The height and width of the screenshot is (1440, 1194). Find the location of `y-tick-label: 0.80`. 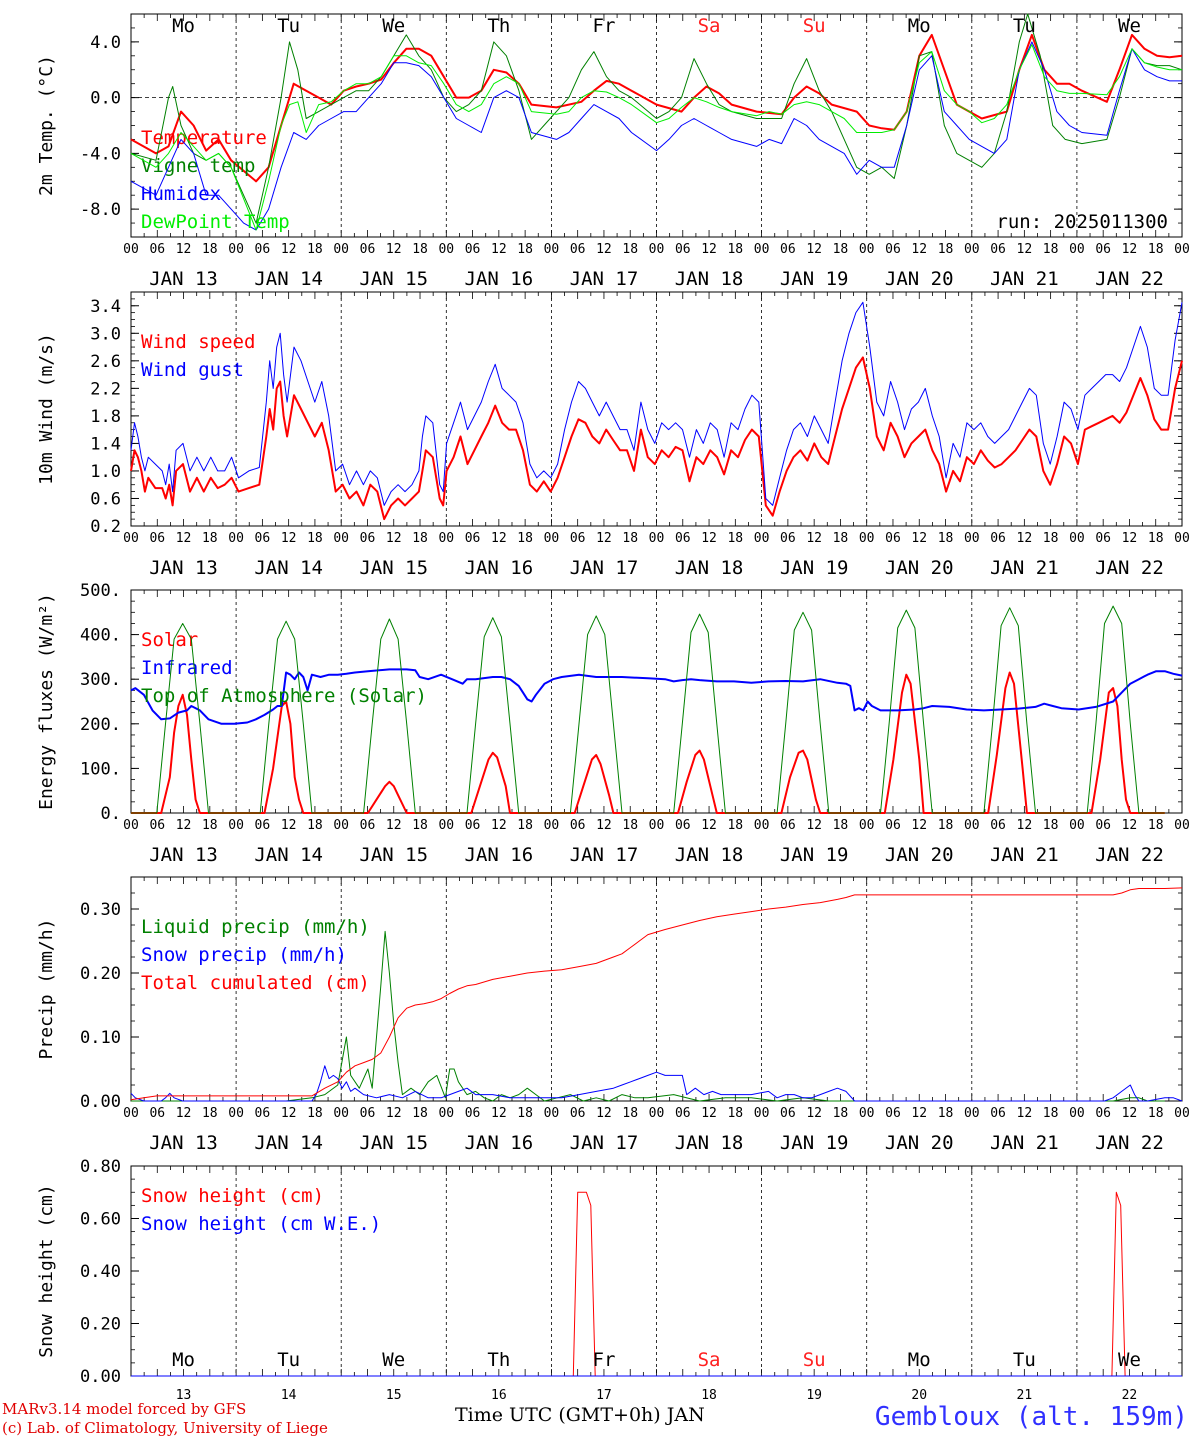

y-tick-label: 0.80 is located at coordinates (100, 1167).